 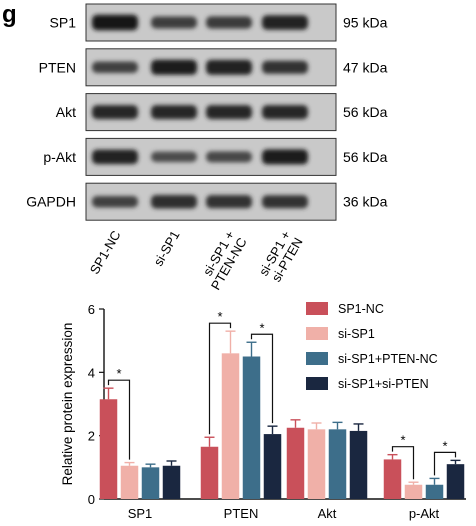 I want to click on legend-entry: si-SP1+PTEN-NC, so click(x=388, y=359).